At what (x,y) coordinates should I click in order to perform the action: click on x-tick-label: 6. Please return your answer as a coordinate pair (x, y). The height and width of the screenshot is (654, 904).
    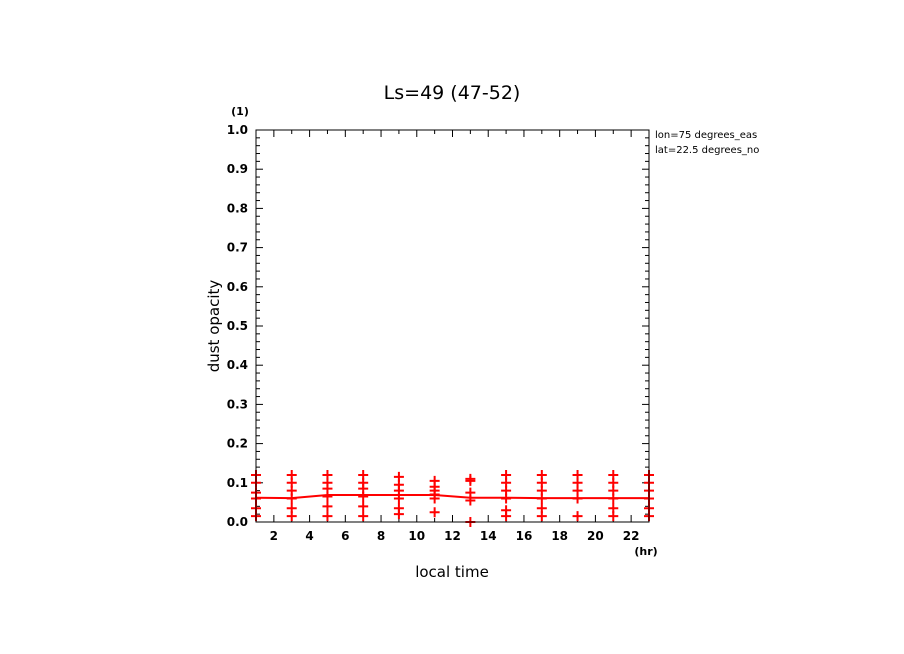
    Looking at the image, I should click on (345, 536).